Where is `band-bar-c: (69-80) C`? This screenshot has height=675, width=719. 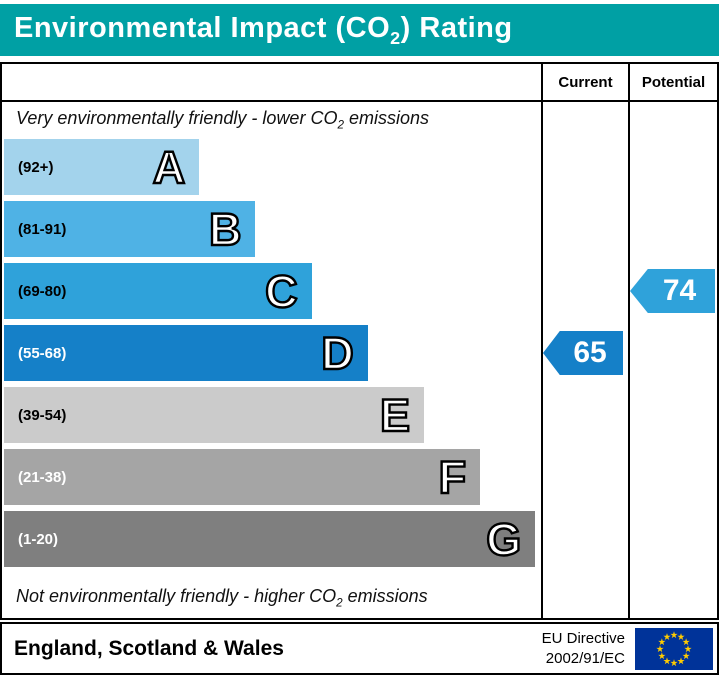
band-bar-c: (69-80) C is located at coordinates (158, 291).